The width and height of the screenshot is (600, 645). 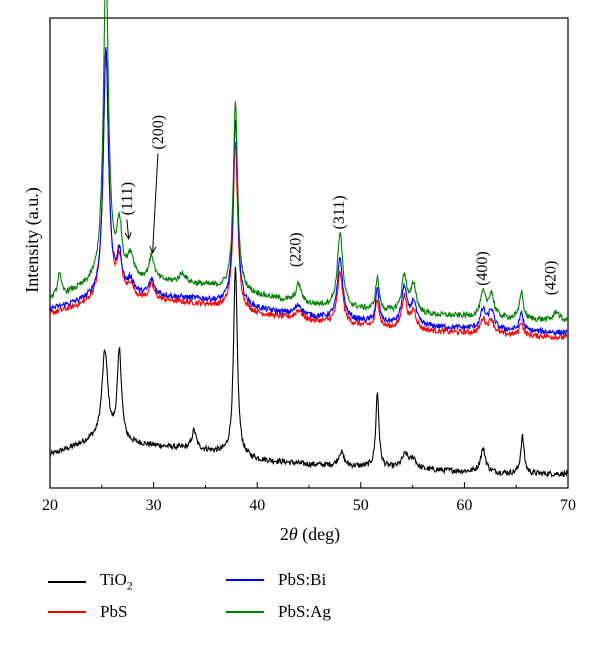 I want to click on x-axis-ticks: 20 30 40 50 60 70, so click(x=309, y=498).